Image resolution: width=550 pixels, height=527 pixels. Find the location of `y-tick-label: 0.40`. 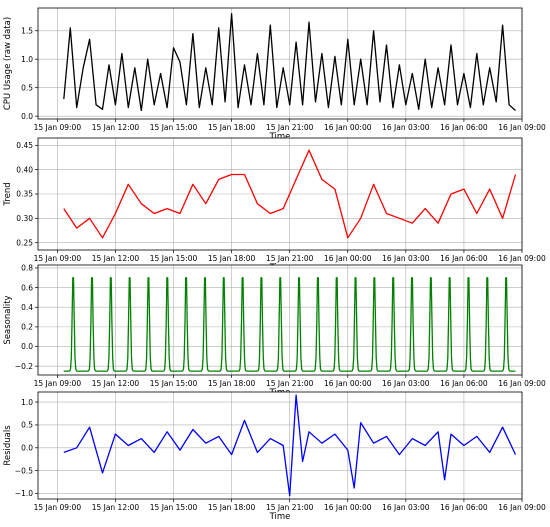

y-tick-label: 0.40 is located at coordinates (24, 169).